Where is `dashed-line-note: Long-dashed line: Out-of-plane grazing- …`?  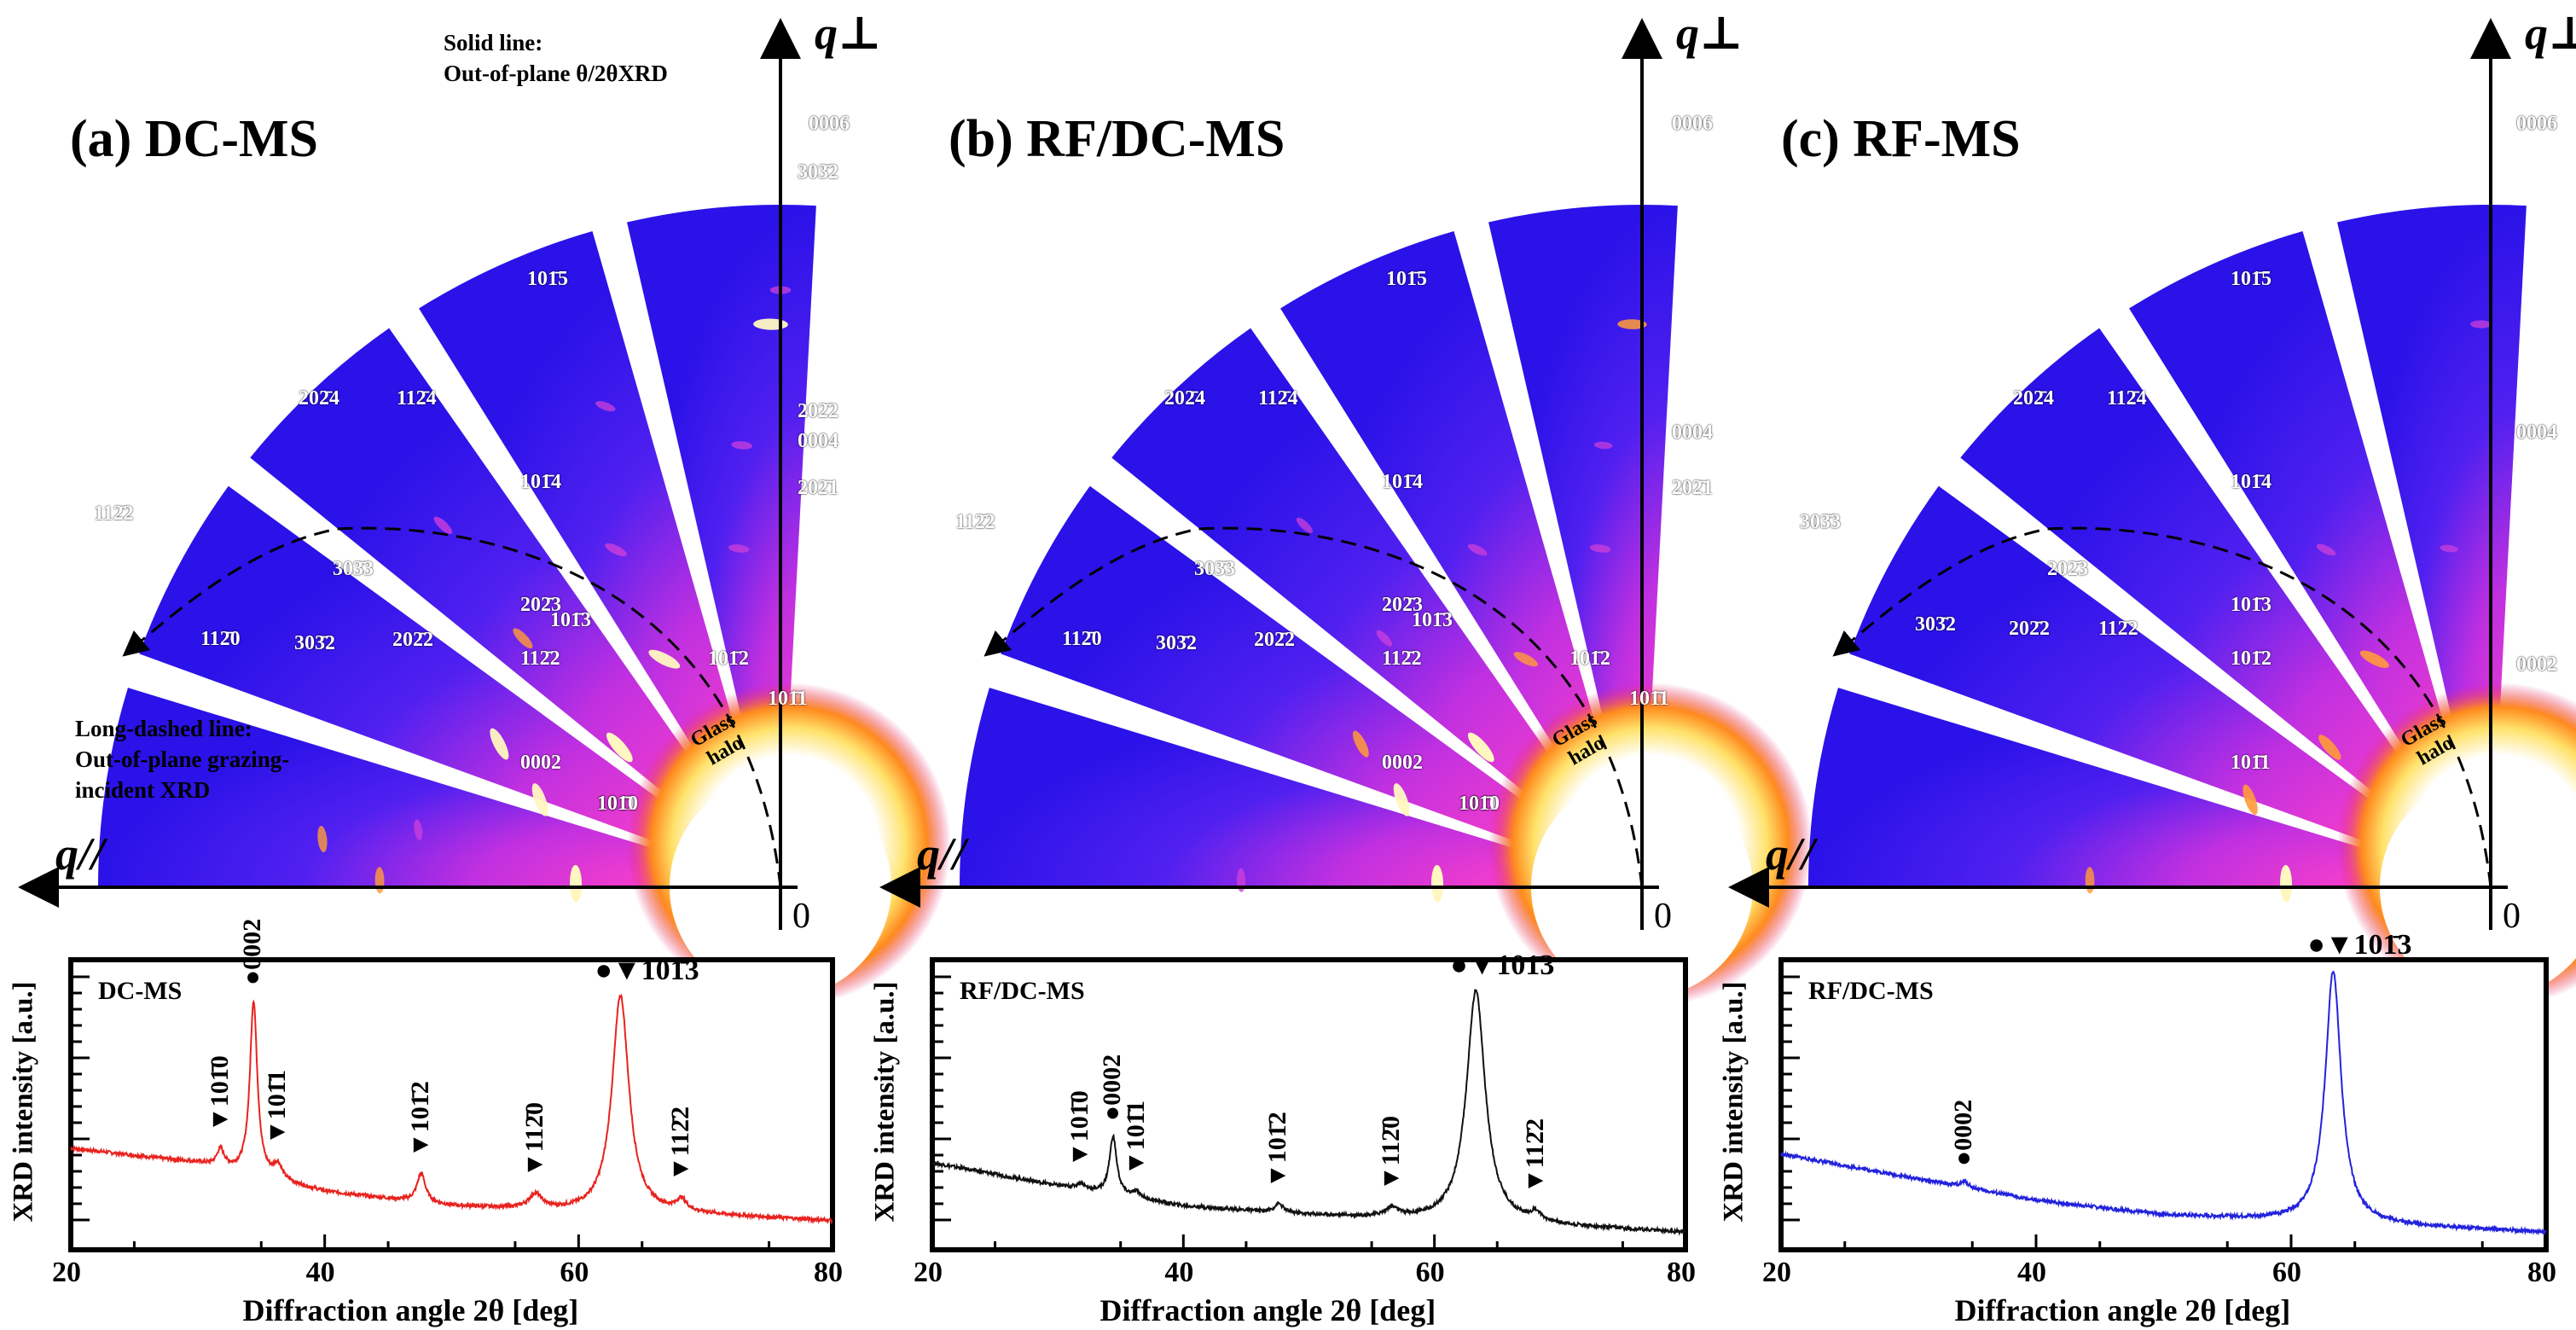 dashed-line-note: Long-dashed line: Out-of-plane grazing- … is located at coordinates (182, 759).